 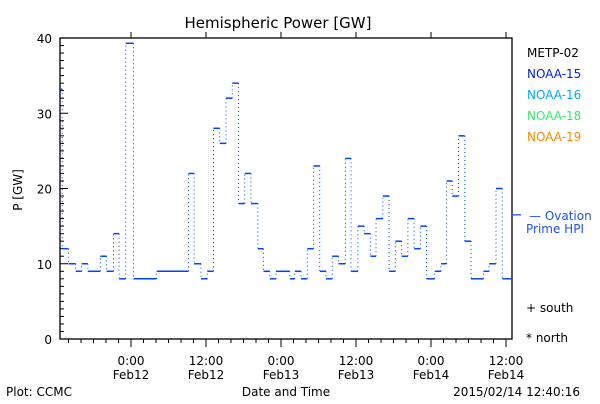 I want to click on legend-noaa-19: NOAA-19, so click(x=554, y=137).